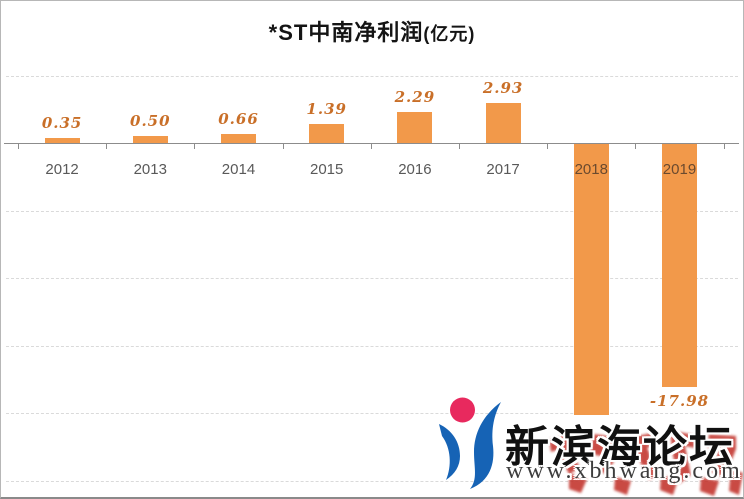 This screenshot has width=744, height=499. I want to click on x-tick-label: 2016, so click(415, 169).